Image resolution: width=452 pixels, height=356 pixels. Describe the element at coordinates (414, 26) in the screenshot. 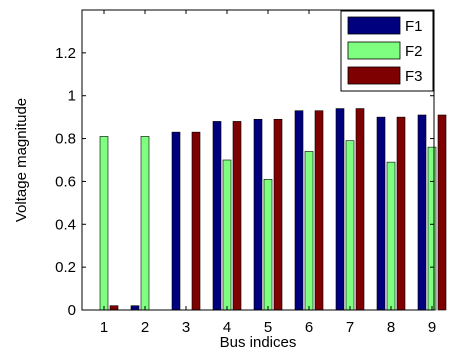

I see `legend-label-f1: F1` at that location.